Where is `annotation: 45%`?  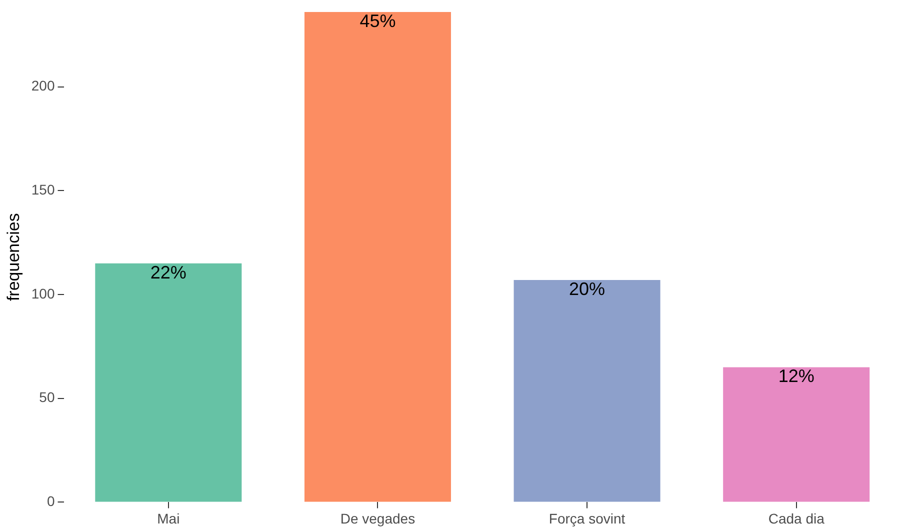
annotation: 45% is located at coordinates (378, 20).